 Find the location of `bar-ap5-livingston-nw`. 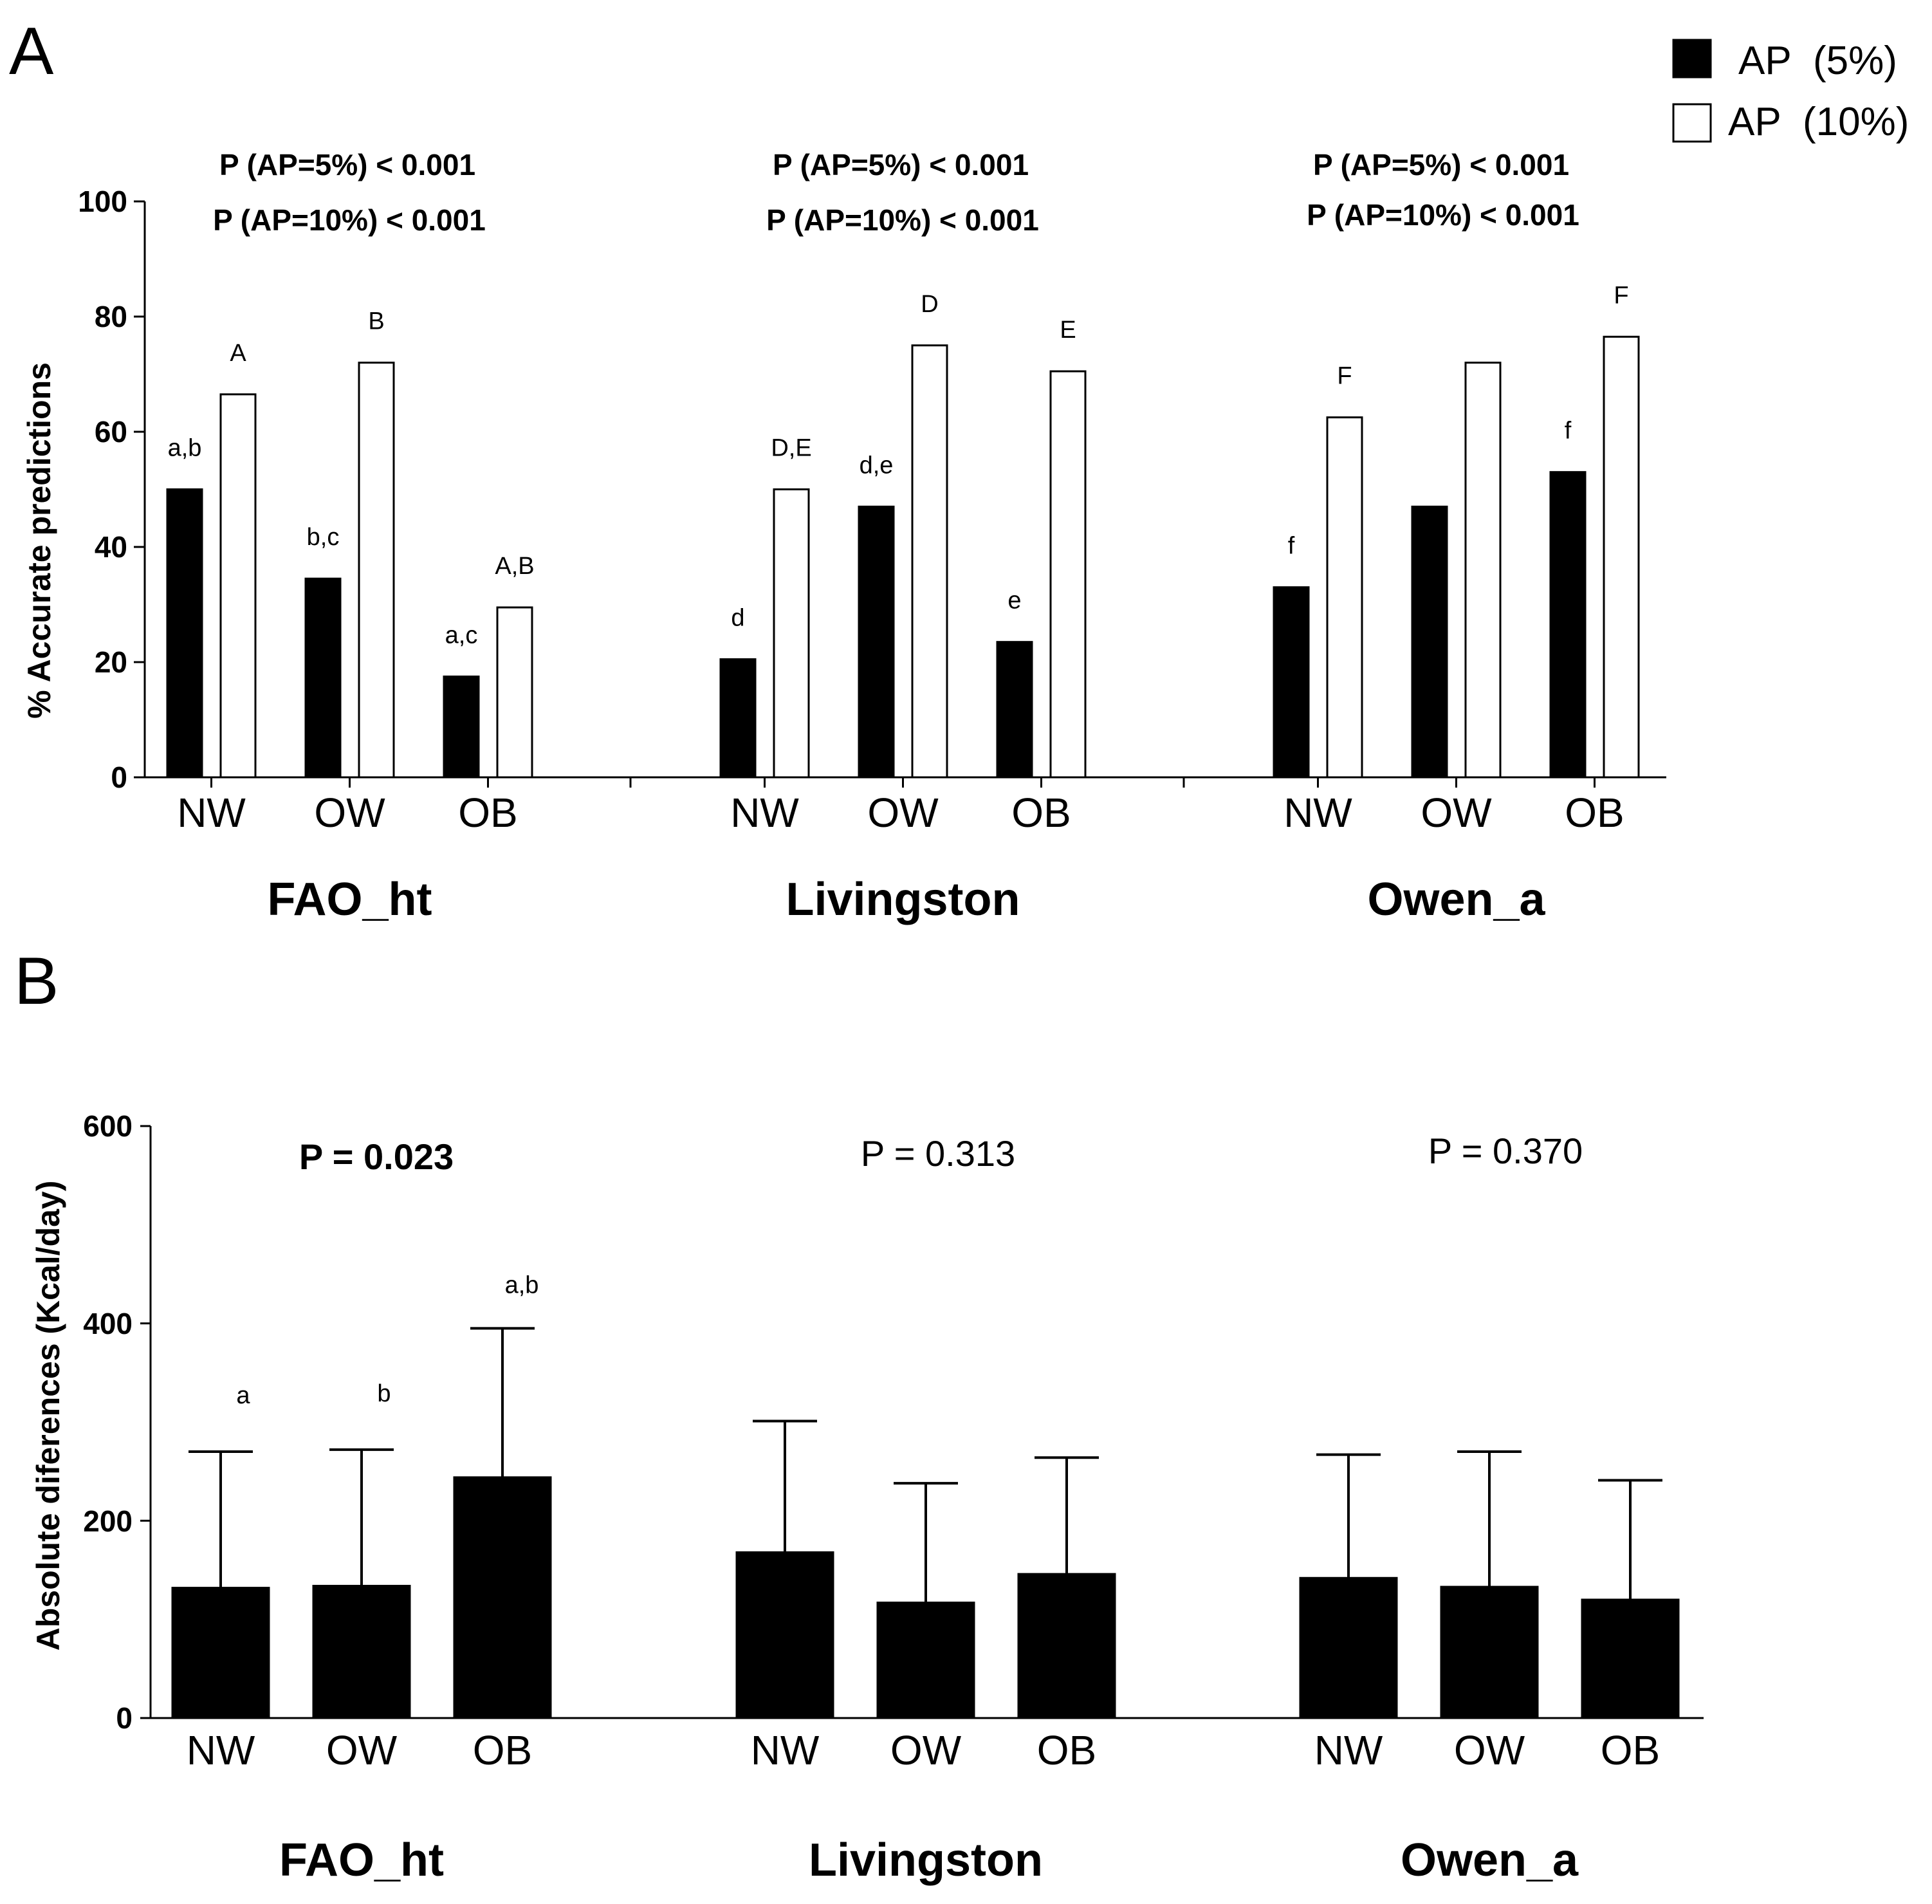

bar-ap5-livingston-nw is located at coordinates (738, 718).